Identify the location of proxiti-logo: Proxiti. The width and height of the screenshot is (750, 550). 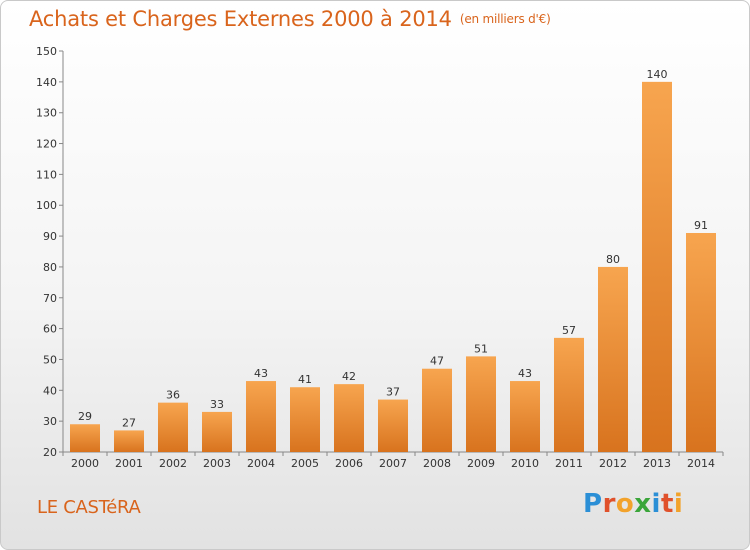
(633, 504).